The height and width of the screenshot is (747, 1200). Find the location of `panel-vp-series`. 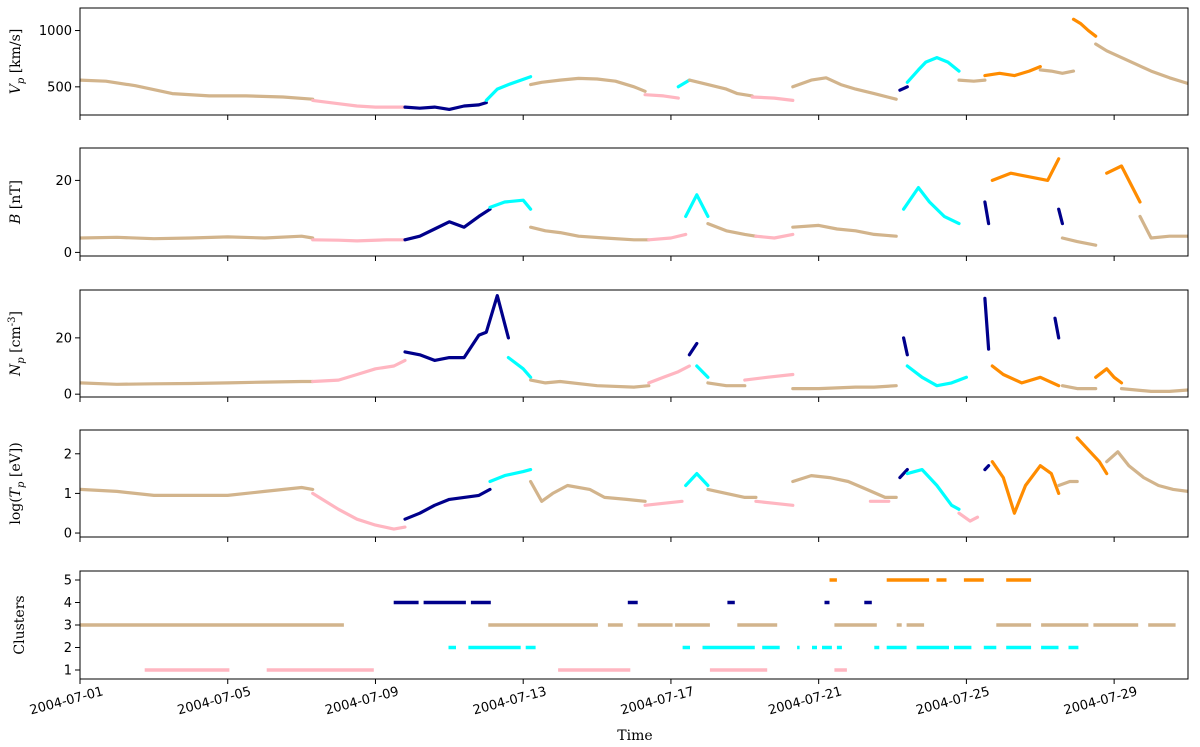

panel-vp-series is located at coordinates (634, 64).